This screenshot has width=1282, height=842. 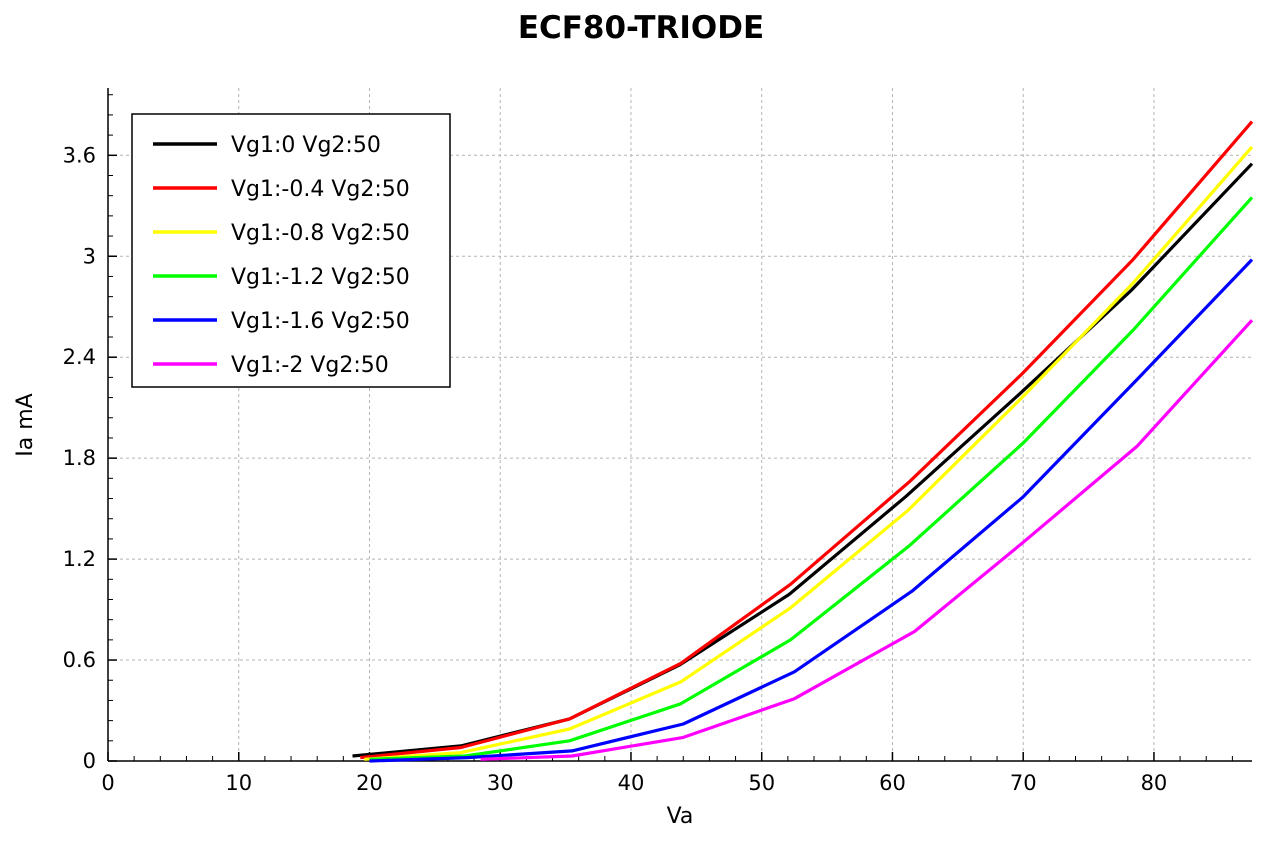 What do you see at coordinates (320, 233) in the screenshot?
I see `legend-entry: Vg1:-0.8 Vg2:50` at bounding box center [320, 233].